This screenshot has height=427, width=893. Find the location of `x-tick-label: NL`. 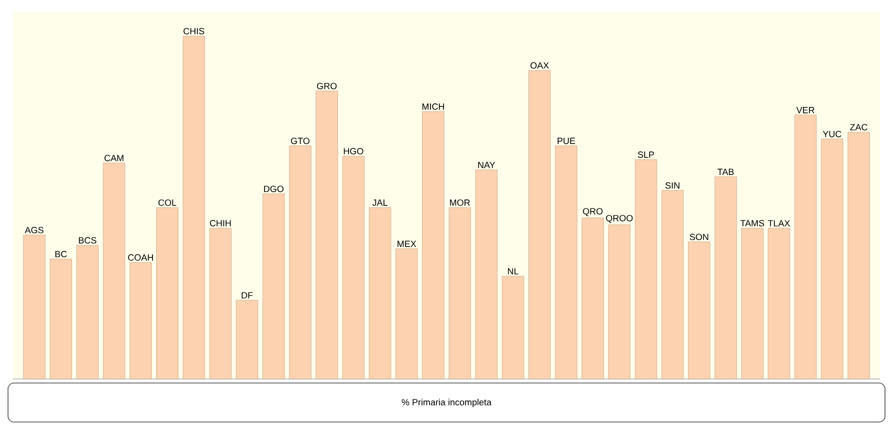

x-tick-label: NL is located at coordinates (513, 271).